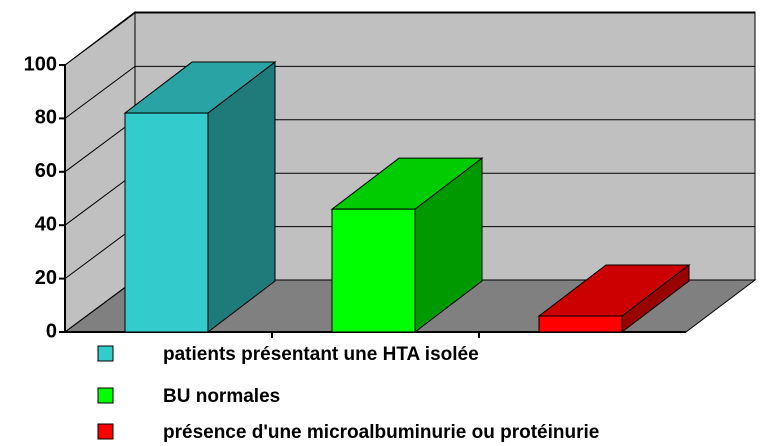 The width and height of the screenshot is (777, 446). Describe the element at coordinates (321, 354) in the screenshot. I see `legend-label: patients présentant une HTA isolée` at that location.